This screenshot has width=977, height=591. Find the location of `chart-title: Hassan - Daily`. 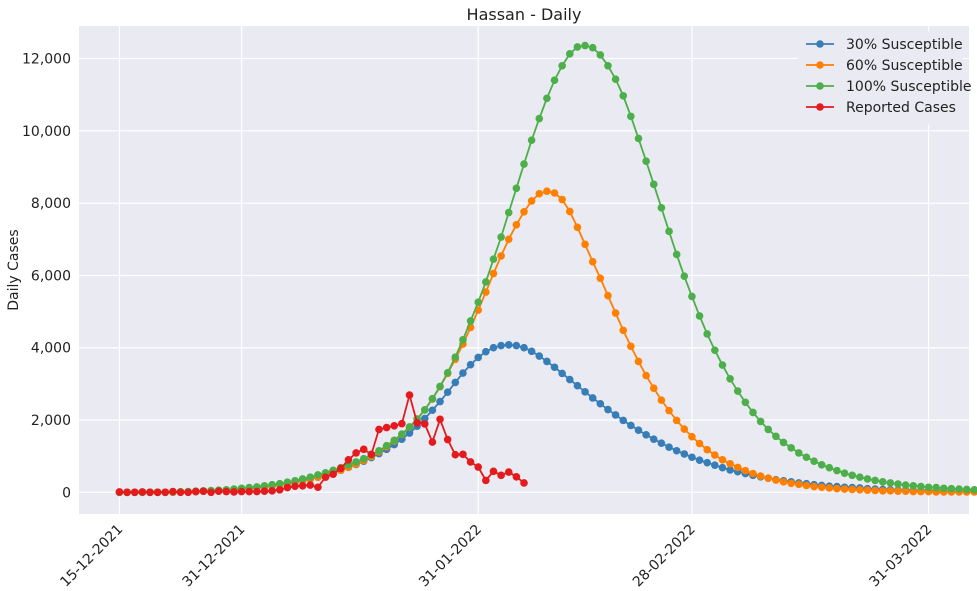

chart-title: Hassan - Daily is located at coordinates (524, 14).